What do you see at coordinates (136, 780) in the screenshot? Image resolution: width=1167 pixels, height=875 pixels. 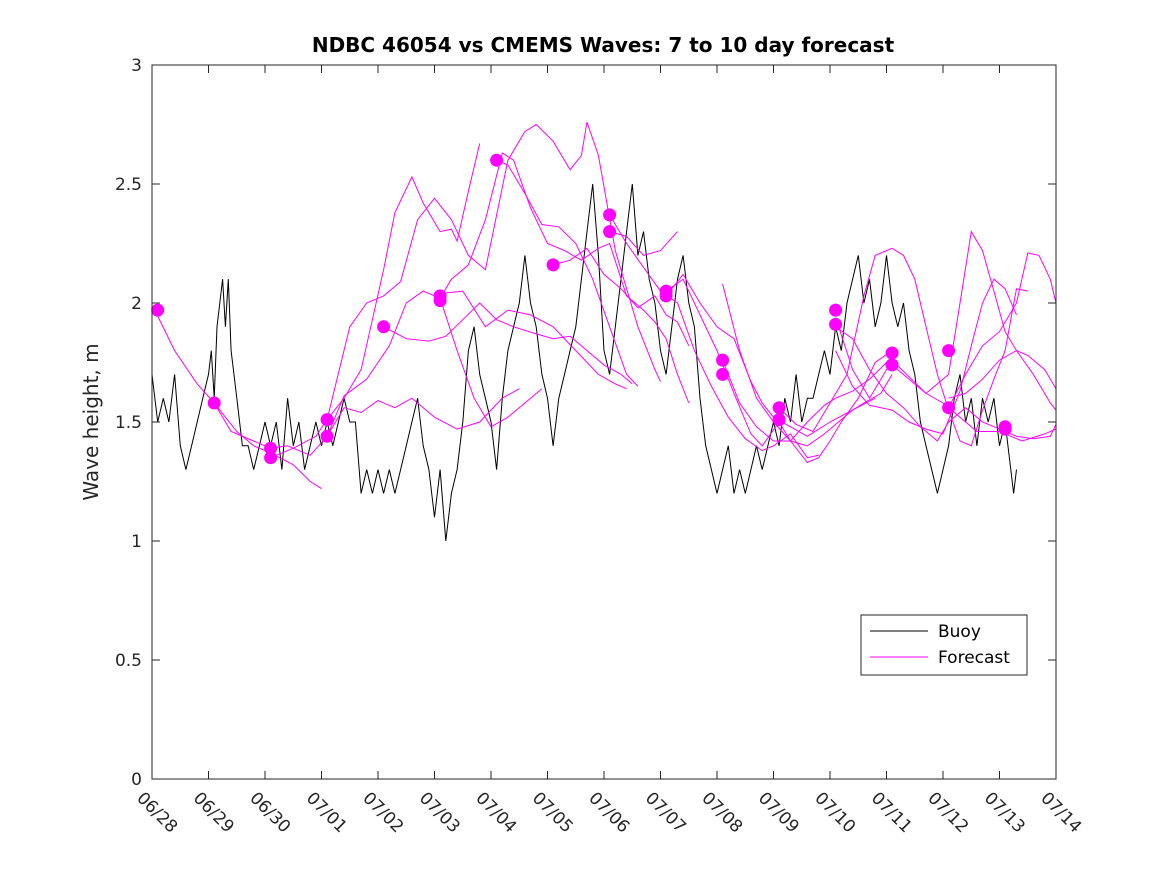 I see `y-tick-label: 0` at bounding box center [136, 780].